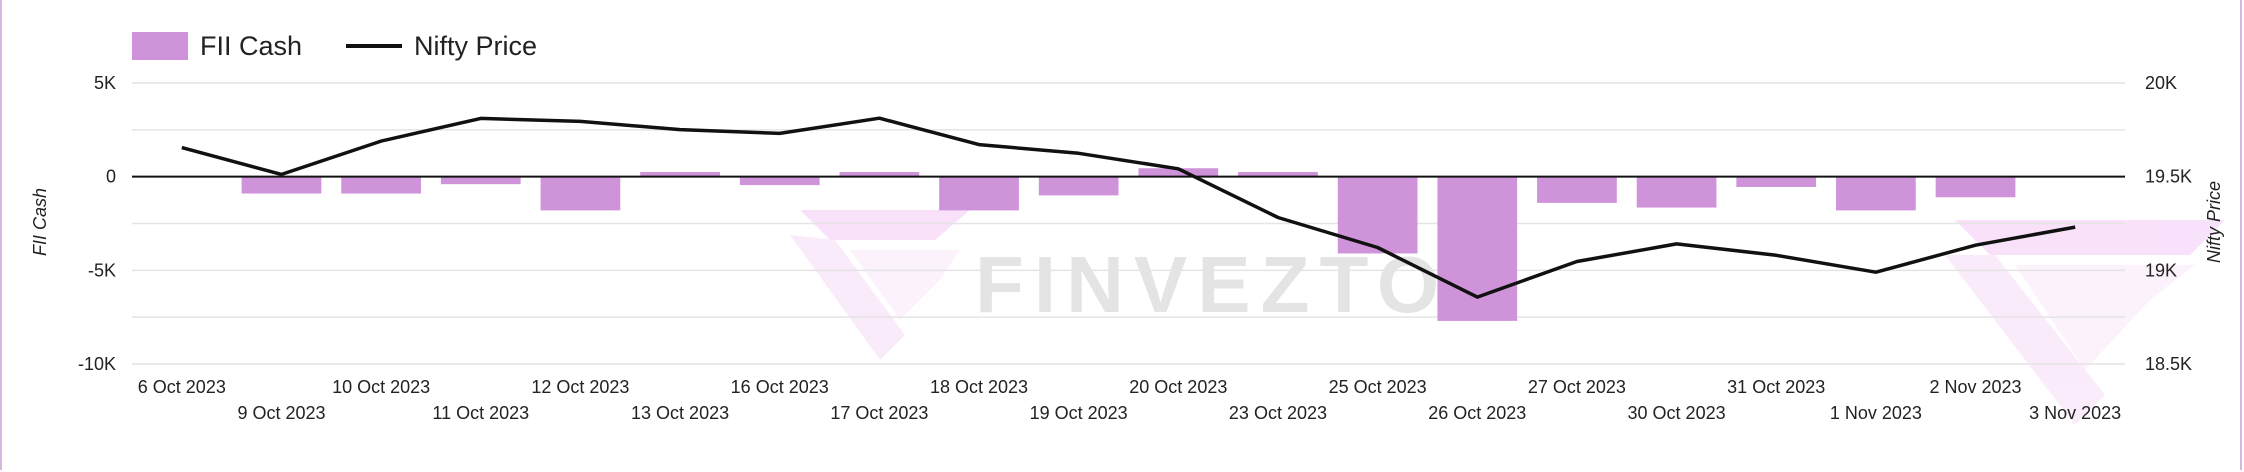  Describe the element at coordinates (381, 387) in the screenshot. I see `x-tick-label: 10 Oct 2023` at that location.